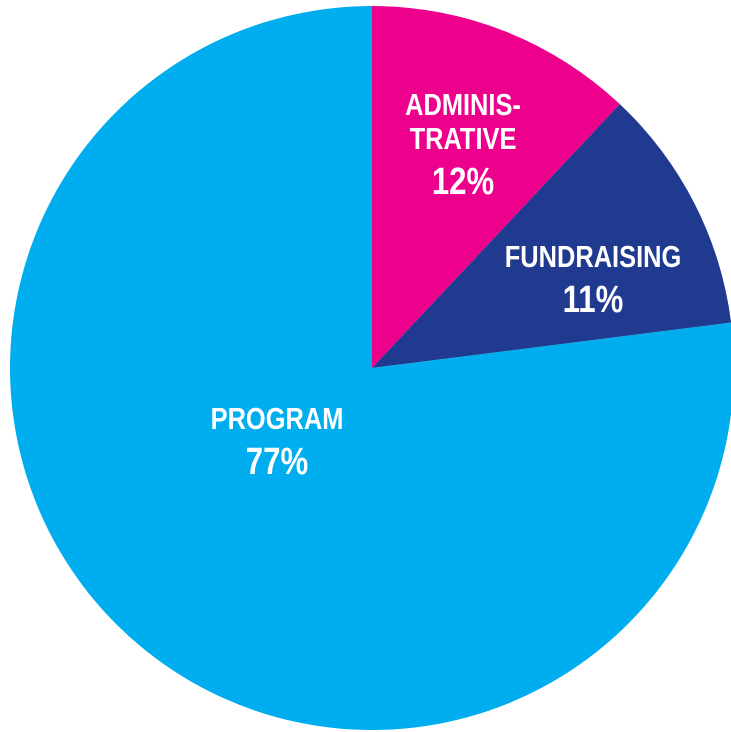 This screenshot has width=731, height=732. I want to click on value-label: 11%, so click(593, 300).